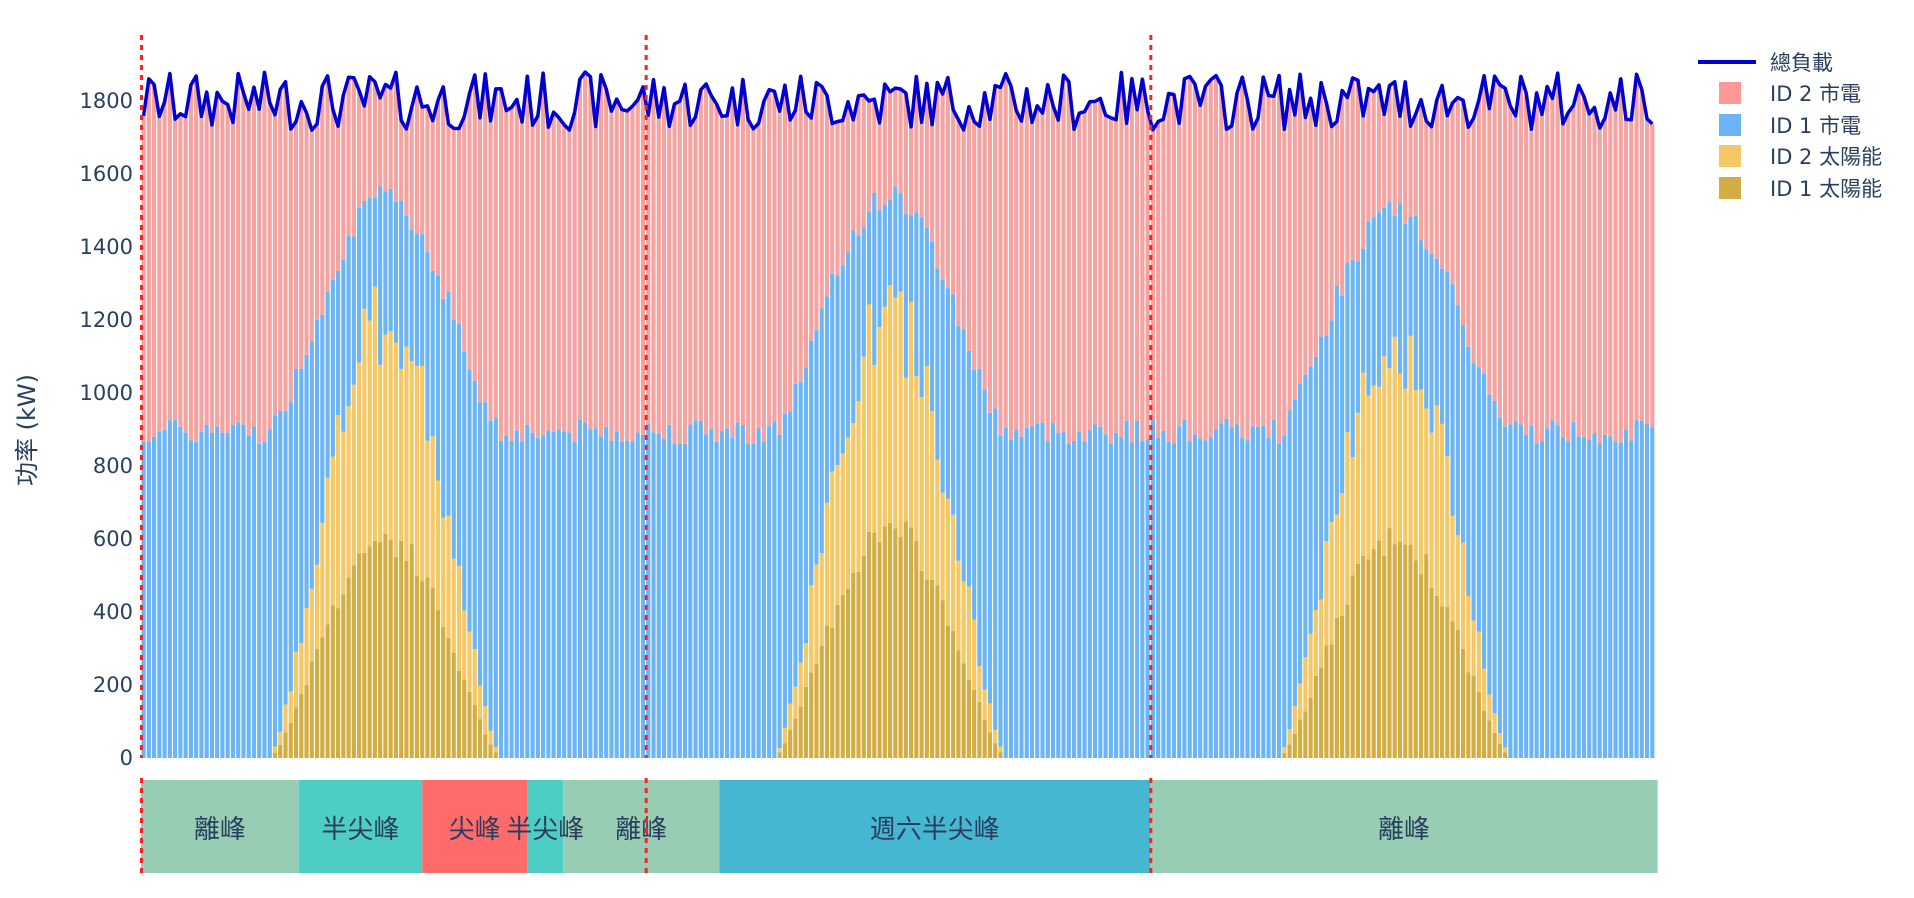 The height and width of the screenshot is (898, 1914). I want to click on legend-item-id1-solar: ID 1 太陽能, so click(1790, 188).